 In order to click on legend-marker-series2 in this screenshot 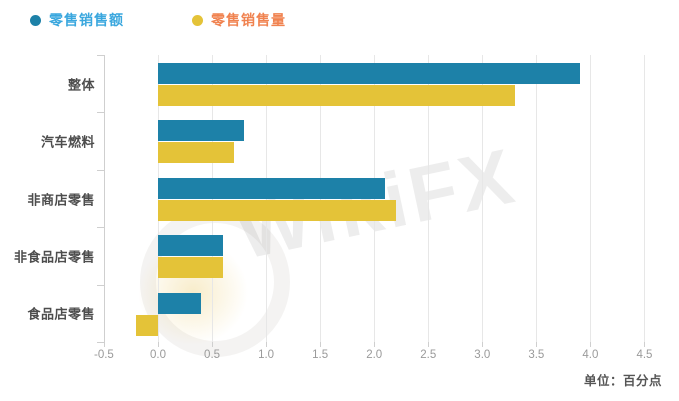, I will do `click(197, 20)`.